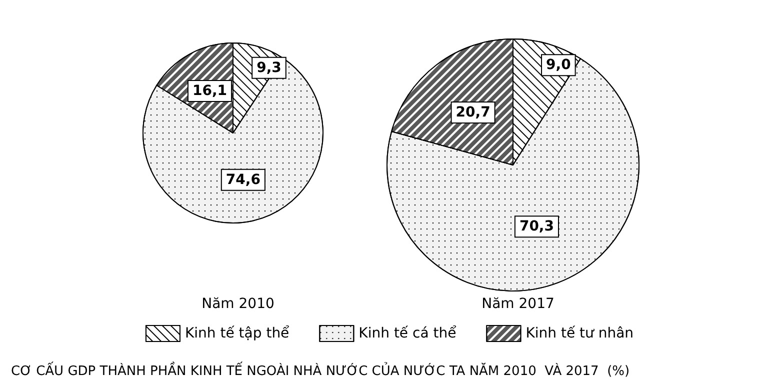 Image resolution: width=779 pixels, height=387 pixels. I want to click on data-label: 20,7, so click(473, 112).